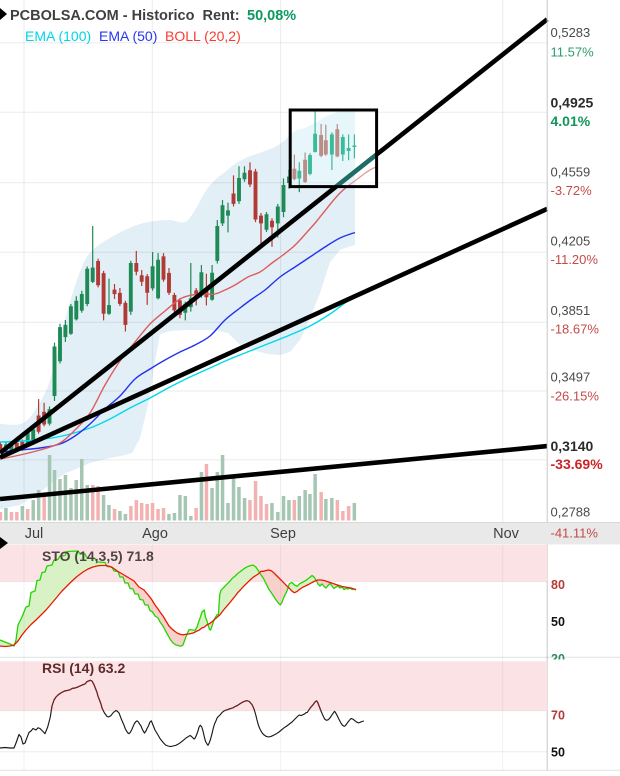  Describe the element at coordinates (155, 534) in the screenshot. I see `svg-text: Ago` at that location.